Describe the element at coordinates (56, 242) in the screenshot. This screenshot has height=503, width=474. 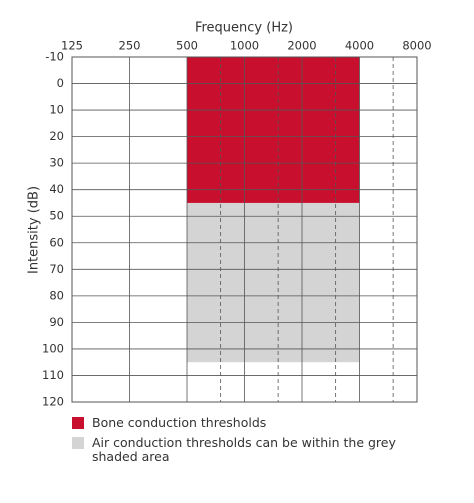
I see `y-tick-label: 60` at that location.